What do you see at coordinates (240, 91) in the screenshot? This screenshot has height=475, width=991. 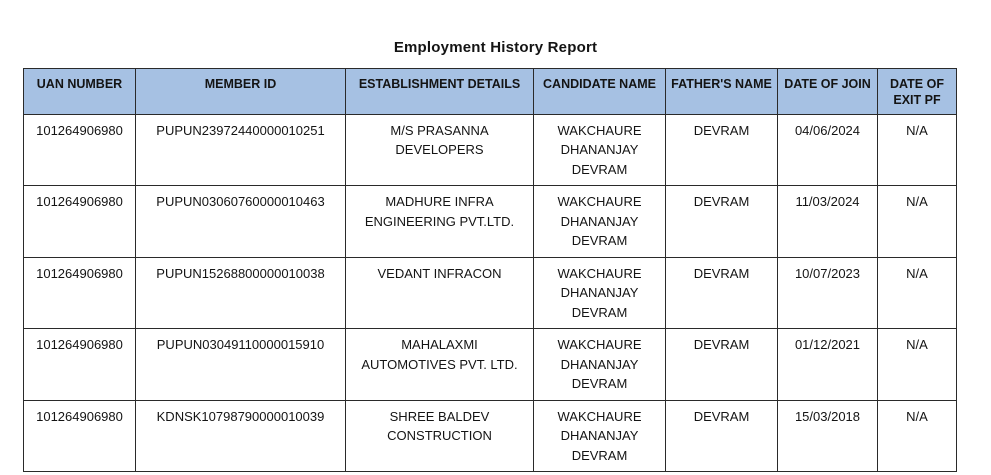 I see `col-header-member-id: MEMBER ID` at bounding box center [240, 91].